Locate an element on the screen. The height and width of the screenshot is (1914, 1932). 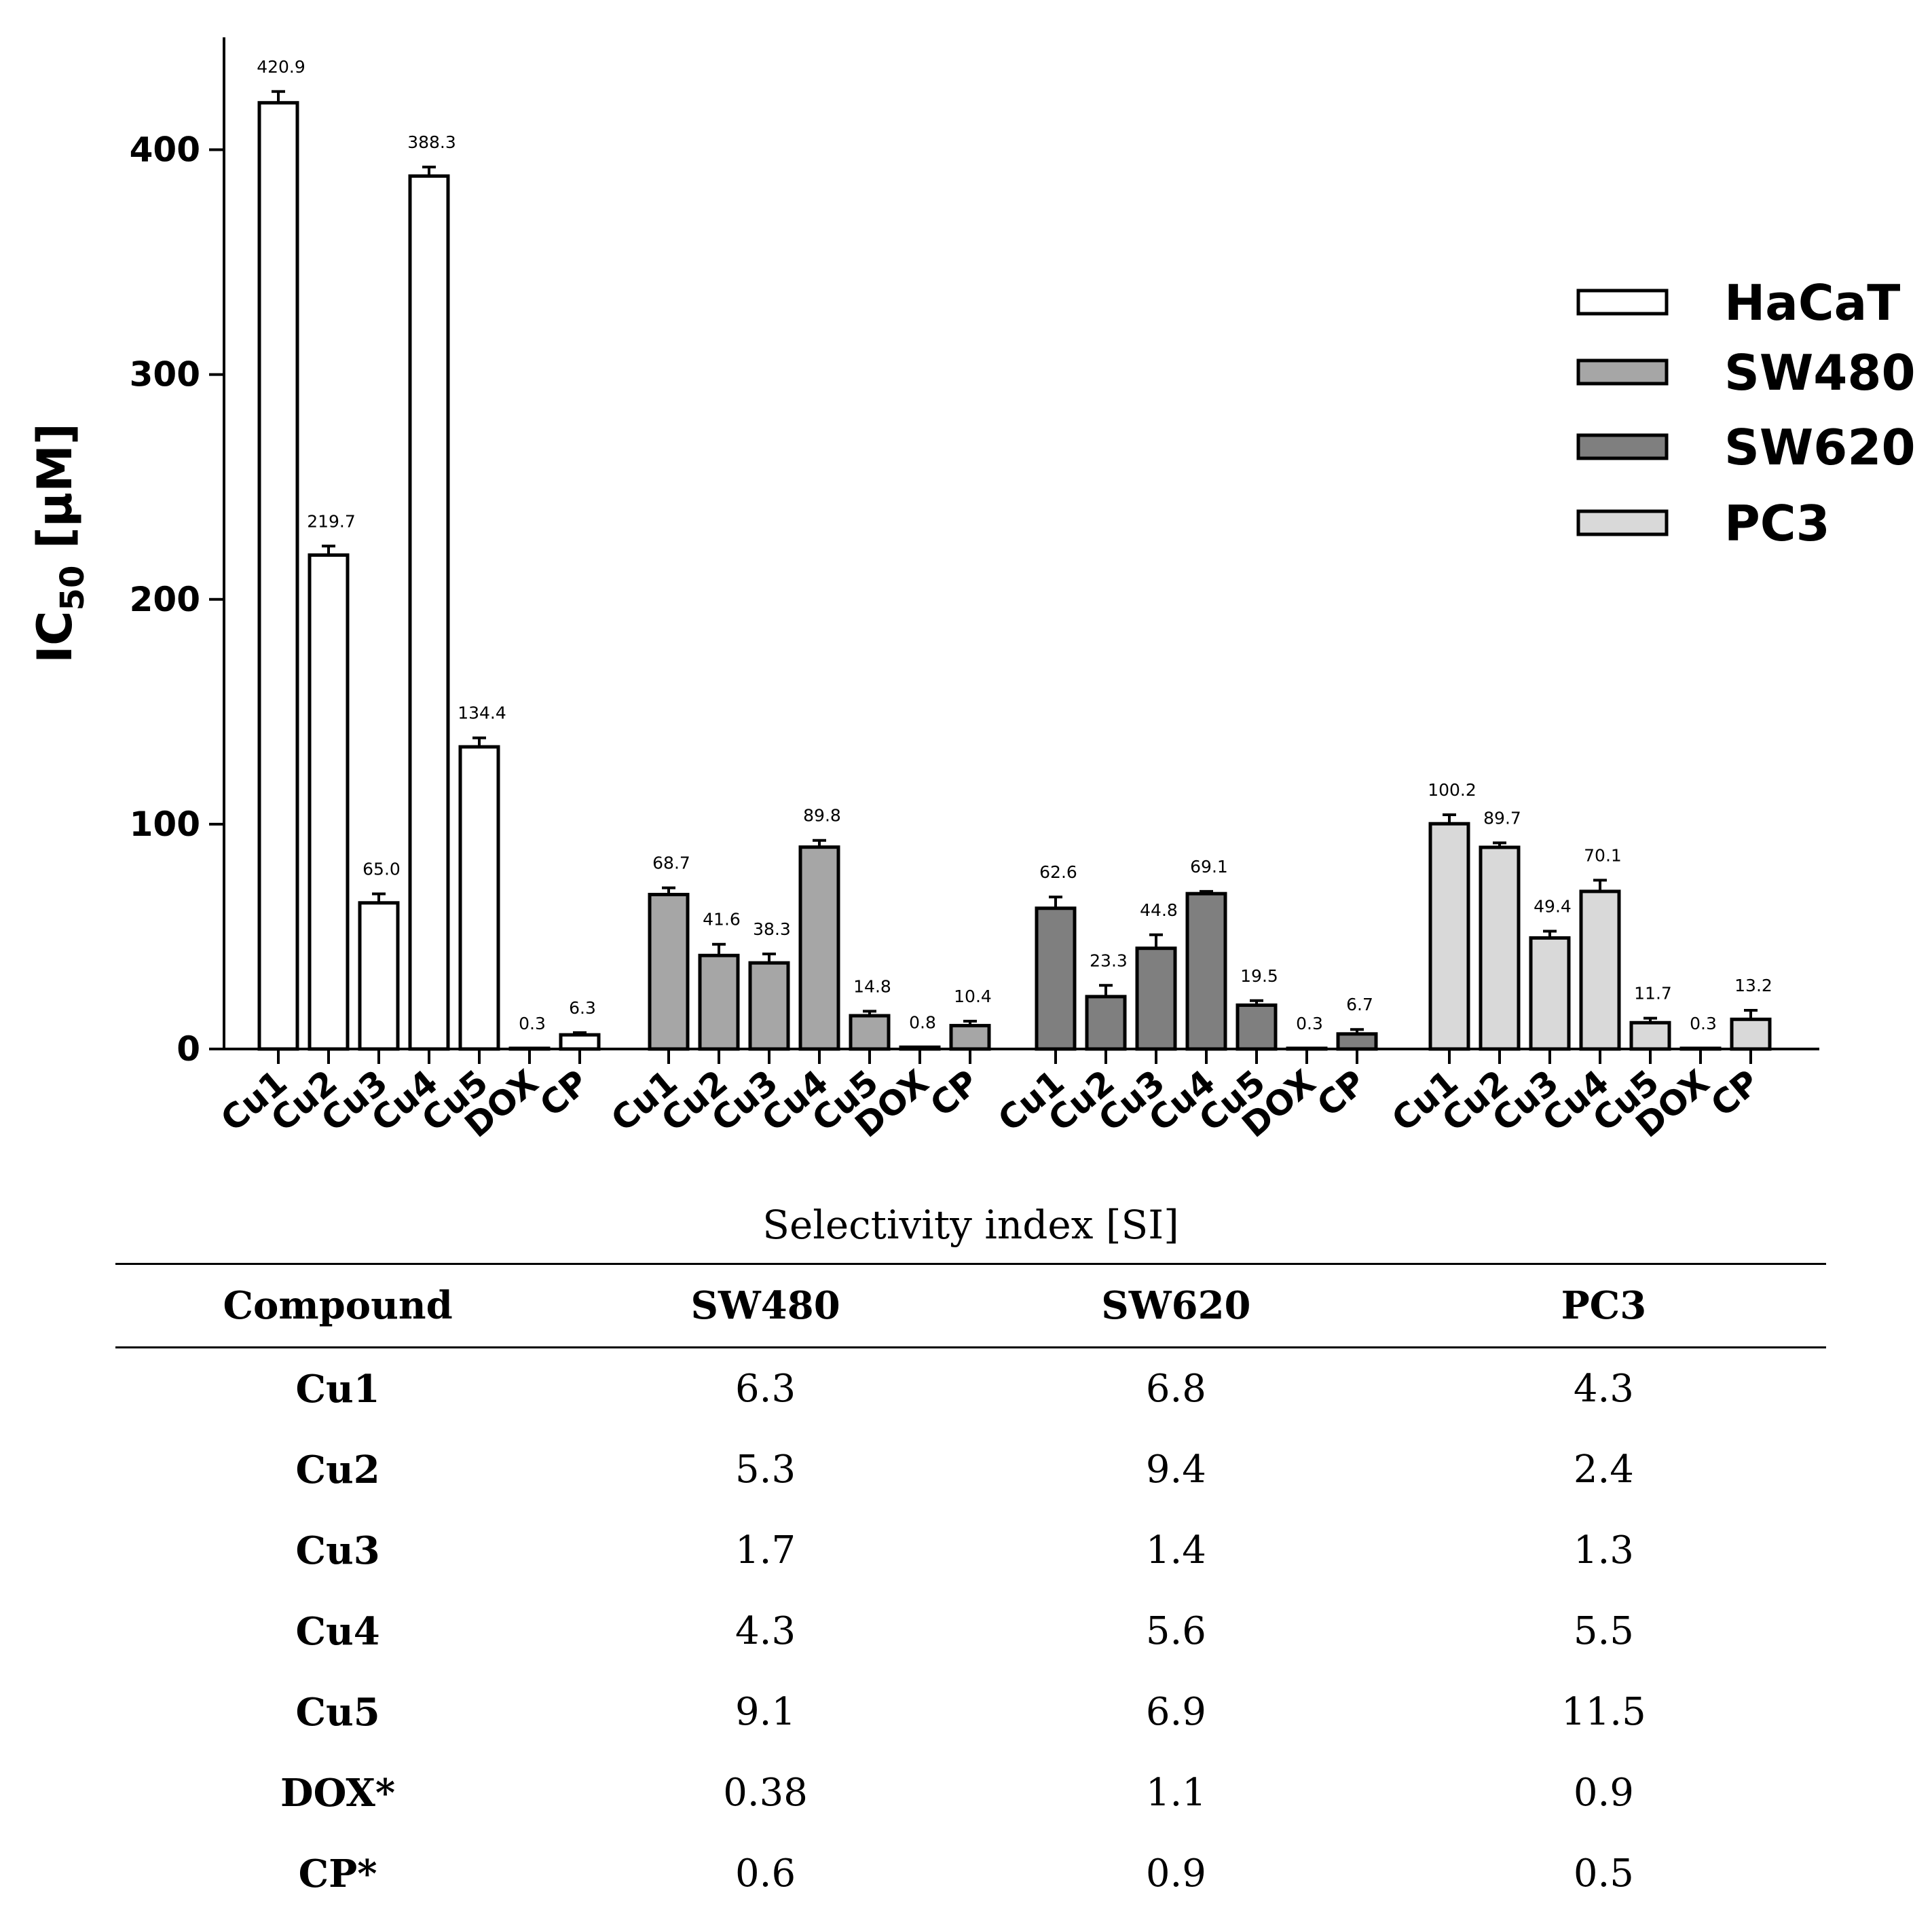
legend-label-hacat: HaCaT is located at coordinates (1812, 302).